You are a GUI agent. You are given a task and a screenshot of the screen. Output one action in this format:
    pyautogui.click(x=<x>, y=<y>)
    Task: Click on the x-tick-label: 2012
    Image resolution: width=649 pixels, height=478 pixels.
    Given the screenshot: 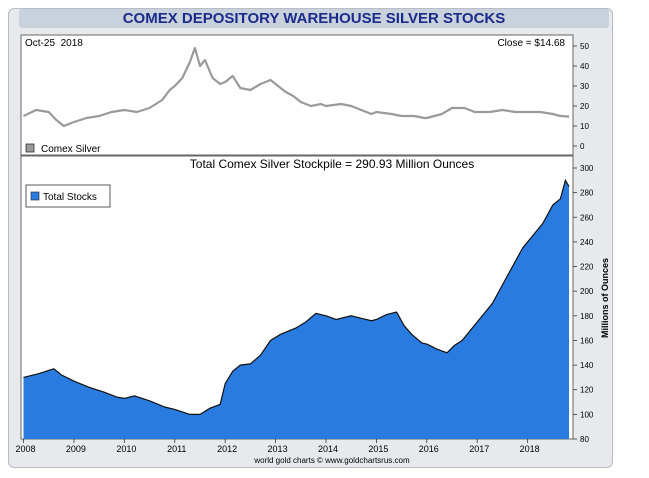 What is the action you would take?
    pyautogui.click(x=227, y=449)
    